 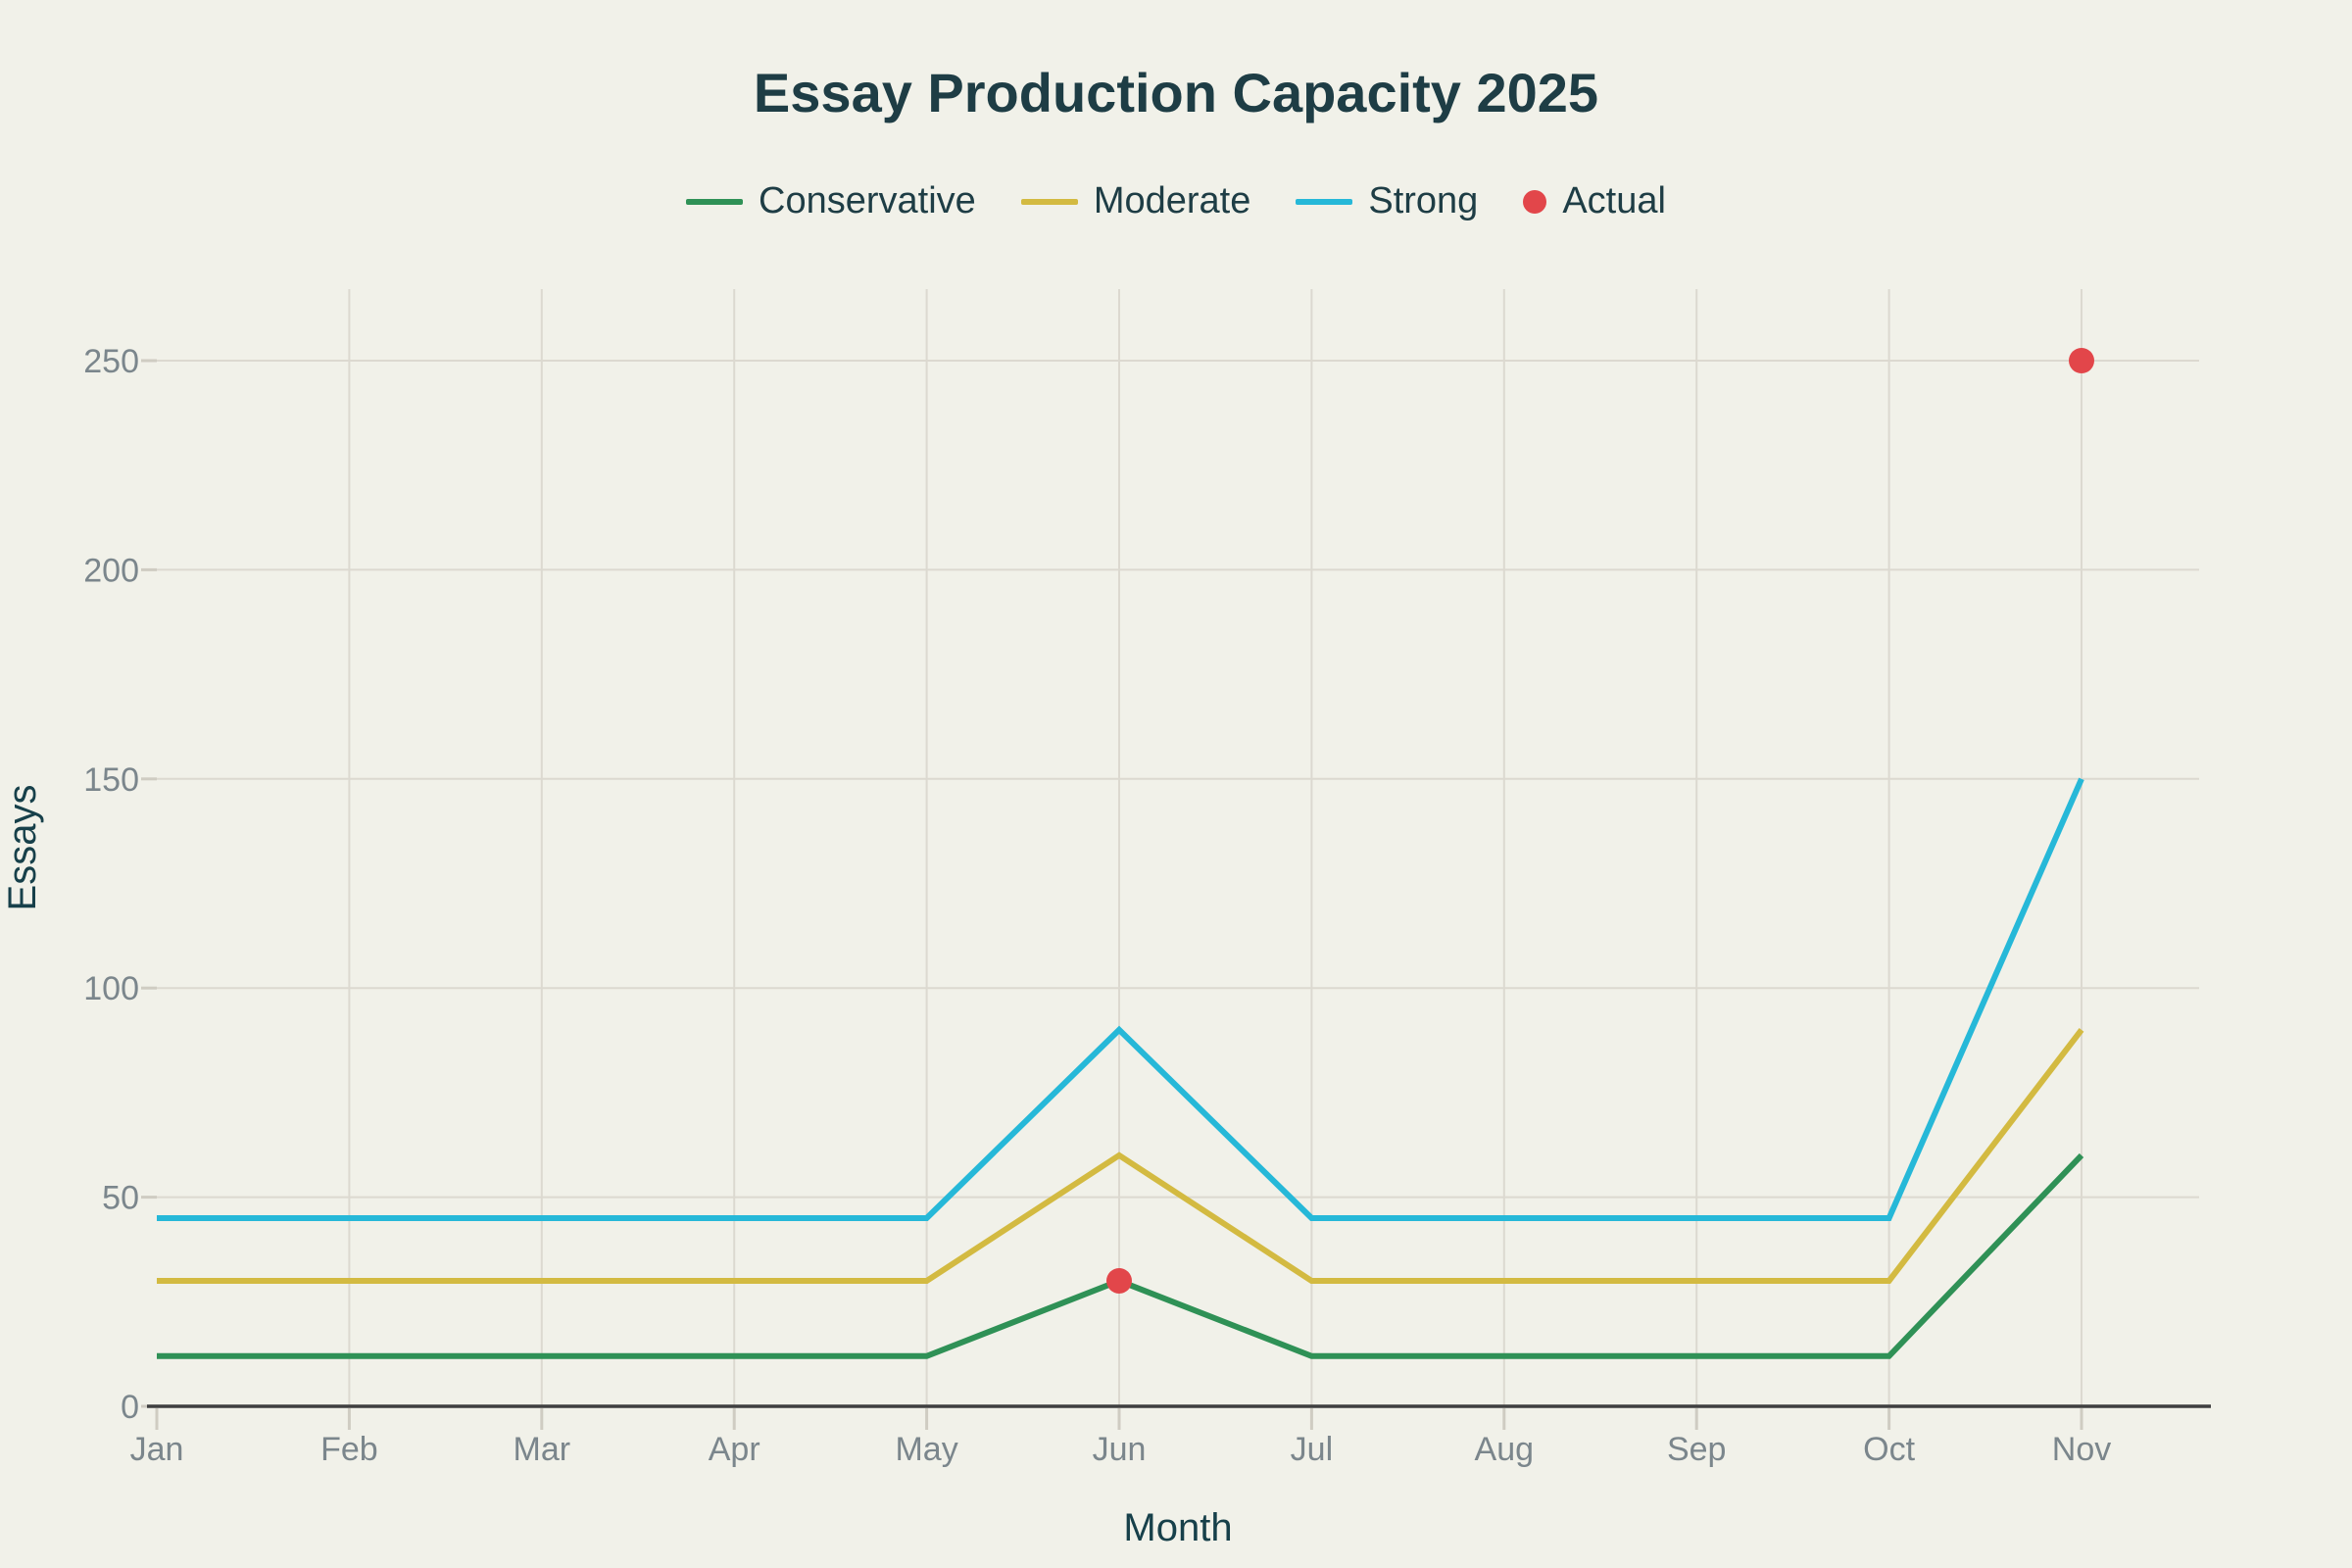 What do you see at coordinates (349, 1449) in the screenshot?
I see `x-tick-label: Feb` at bounding box center [349, 1449].